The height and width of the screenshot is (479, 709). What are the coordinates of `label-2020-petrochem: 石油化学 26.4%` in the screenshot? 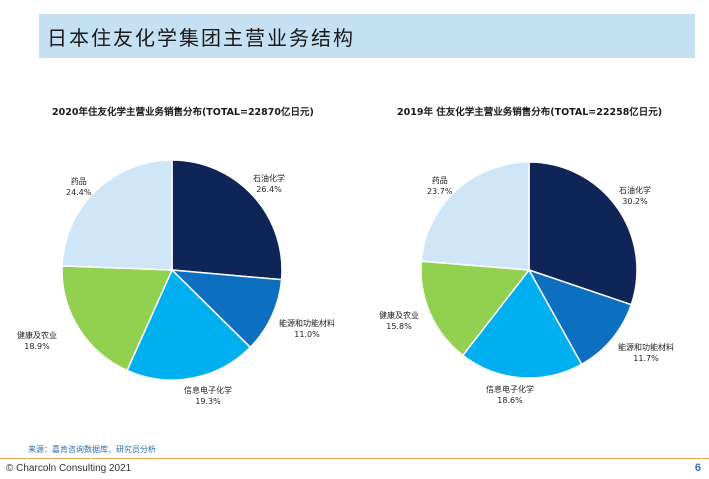 It's located at (269, 184).